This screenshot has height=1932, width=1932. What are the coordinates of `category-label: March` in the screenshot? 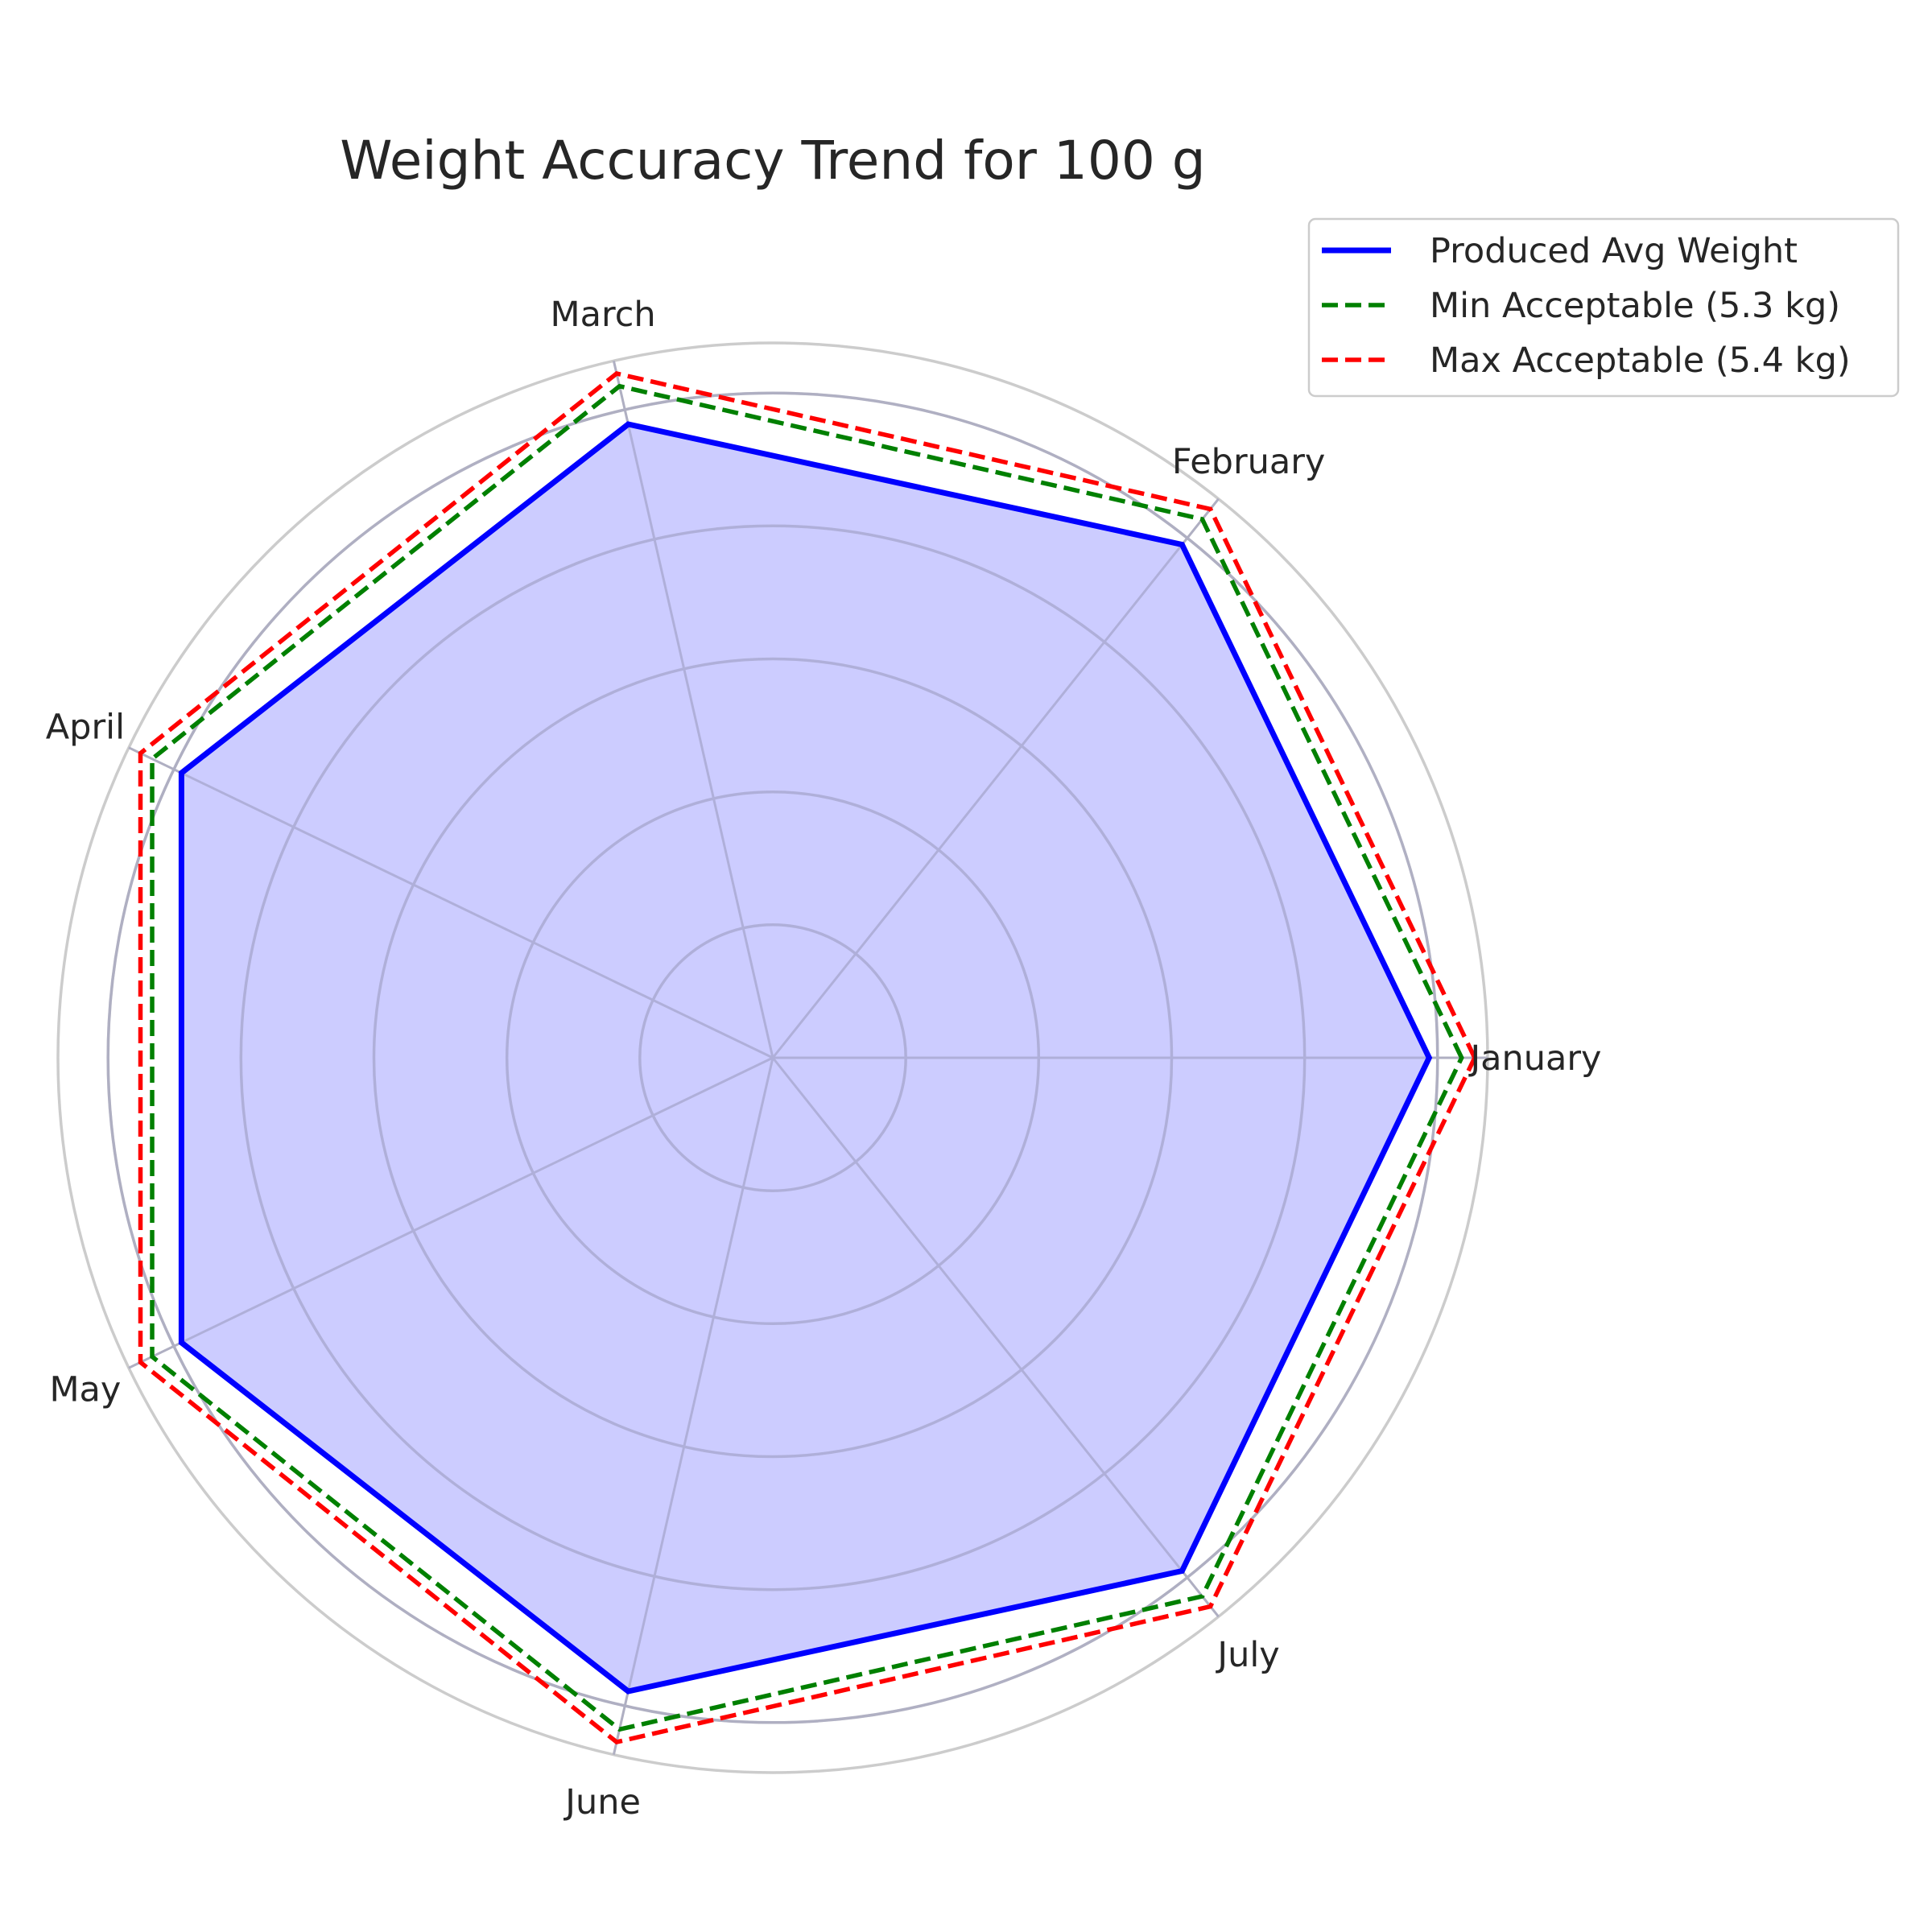 It's located at (603, 315).